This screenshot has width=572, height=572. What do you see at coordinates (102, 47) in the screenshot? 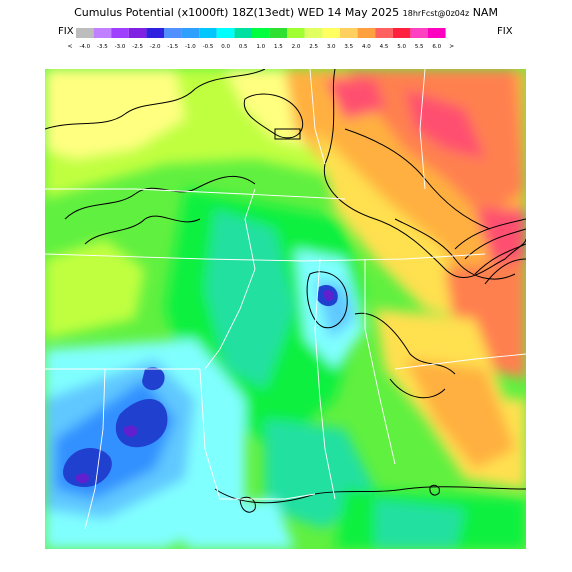
I see `legend-level-label: -3.5` at bounding box center [102, 47].